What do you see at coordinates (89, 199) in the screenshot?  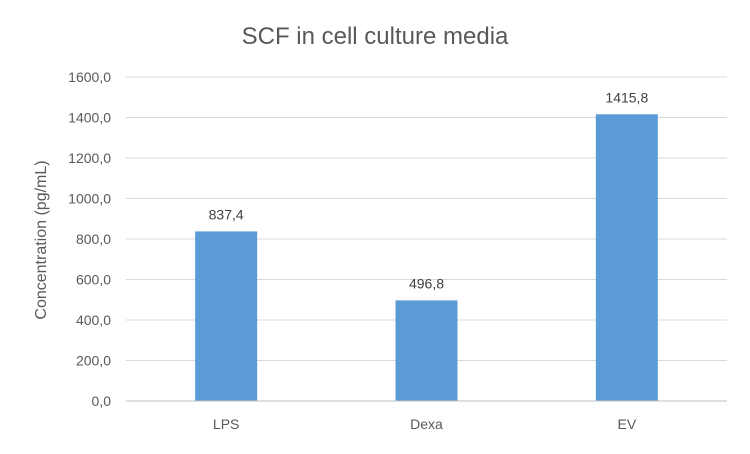 I see `y-tick-label: 1000,0` at bounding box center [89, 199].